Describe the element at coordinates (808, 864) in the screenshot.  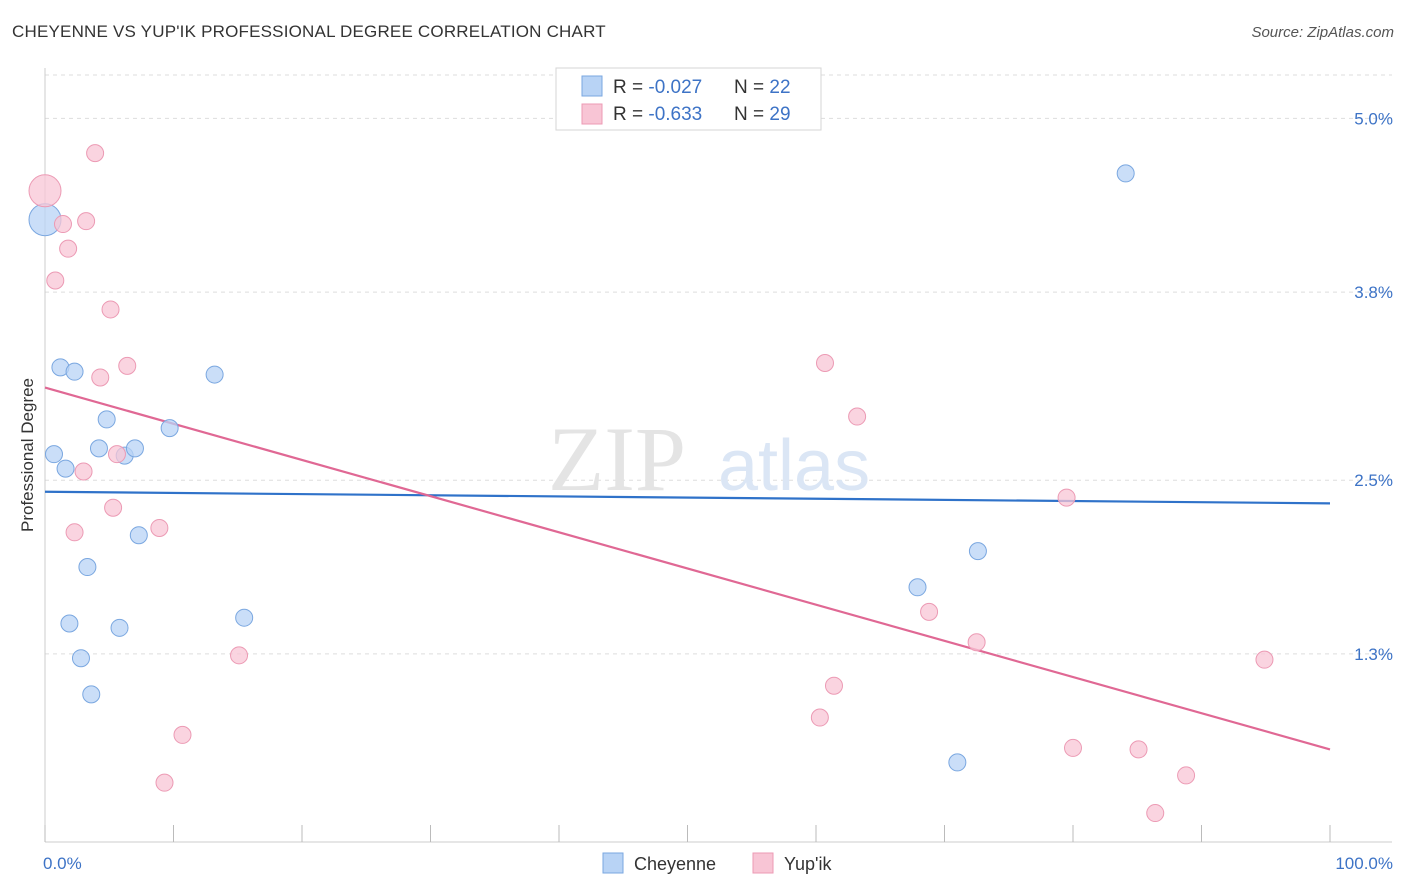
I see `yupik-legend-label: Yup'ik` at that location.